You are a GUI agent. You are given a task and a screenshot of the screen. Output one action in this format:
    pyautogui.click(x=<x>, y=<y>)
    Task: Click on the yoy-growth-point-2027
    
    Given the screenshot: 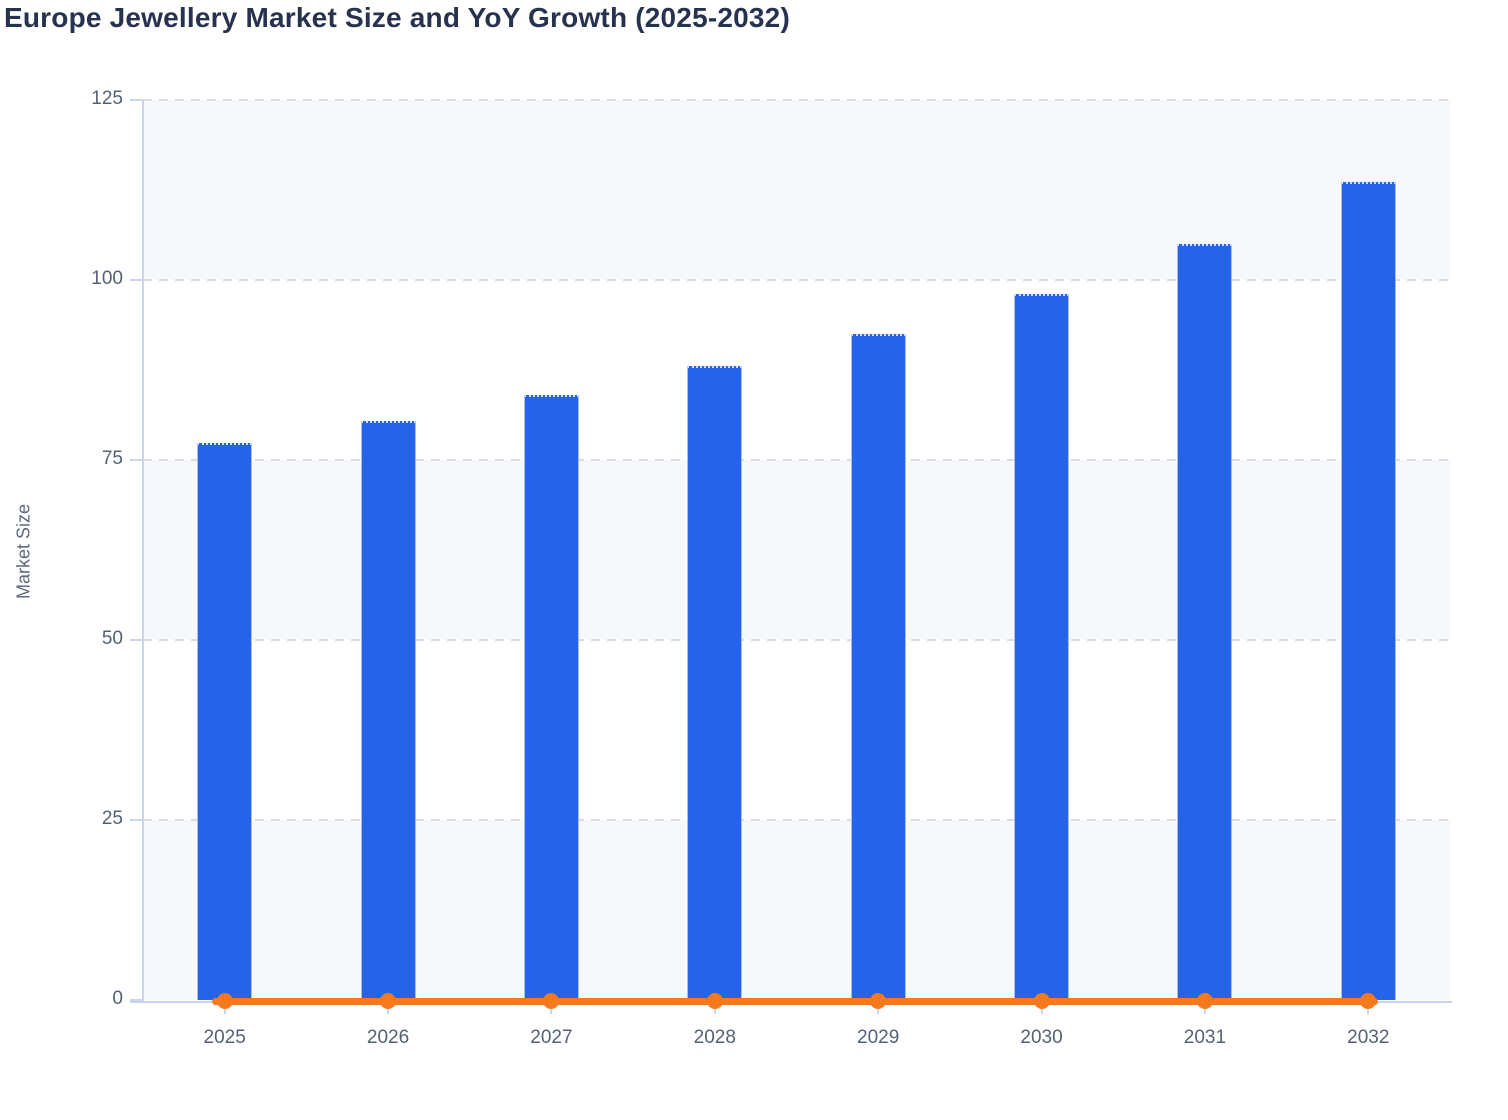 What is the action you would take?
    pyautogui.click(x=551, y=1001)
    